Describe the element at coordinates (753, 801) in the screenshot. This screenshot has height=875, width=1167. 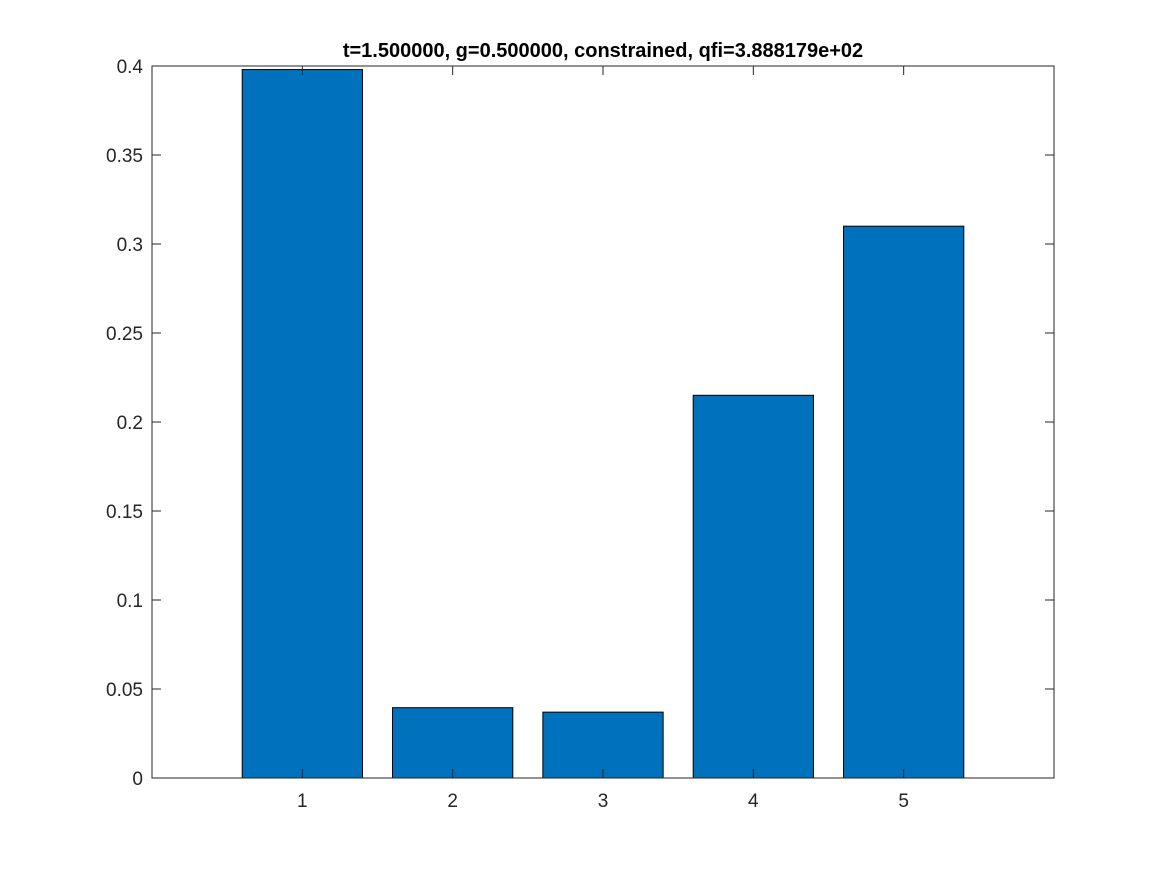
I see `x-tick-label: 4` at that location.